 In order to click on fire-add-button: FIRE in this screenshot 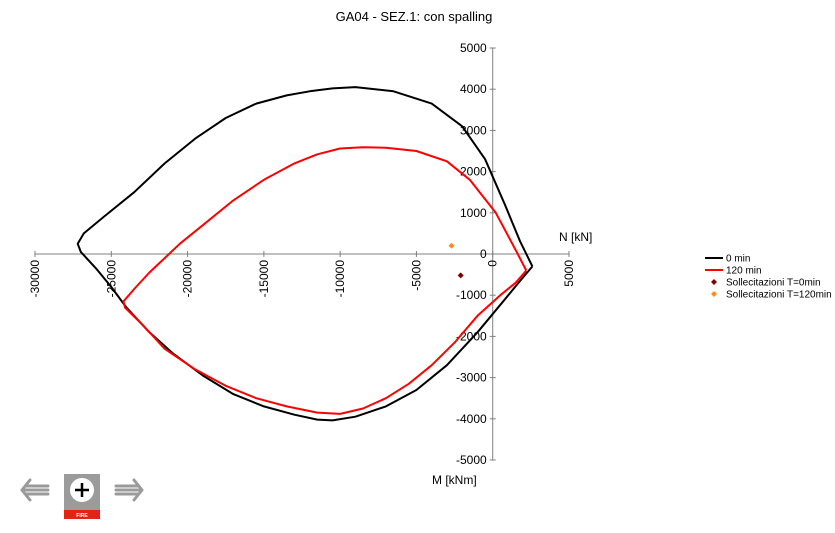, I will do `click(82, 496)`.